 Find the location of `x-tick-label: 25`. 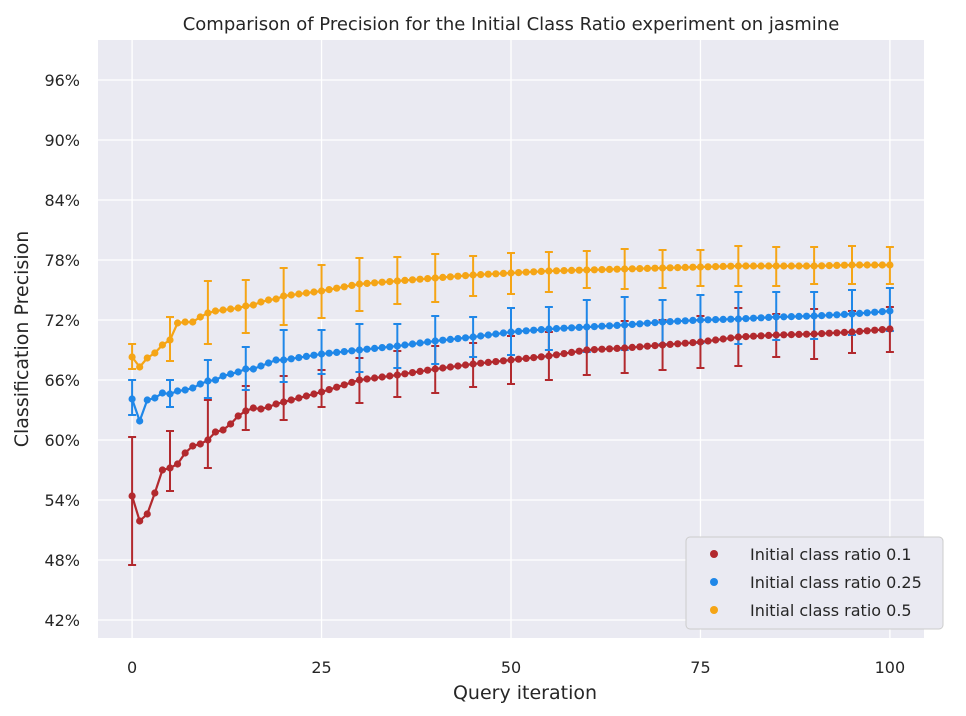

x-tick-label: 25 is located at coordinates (321, 667).